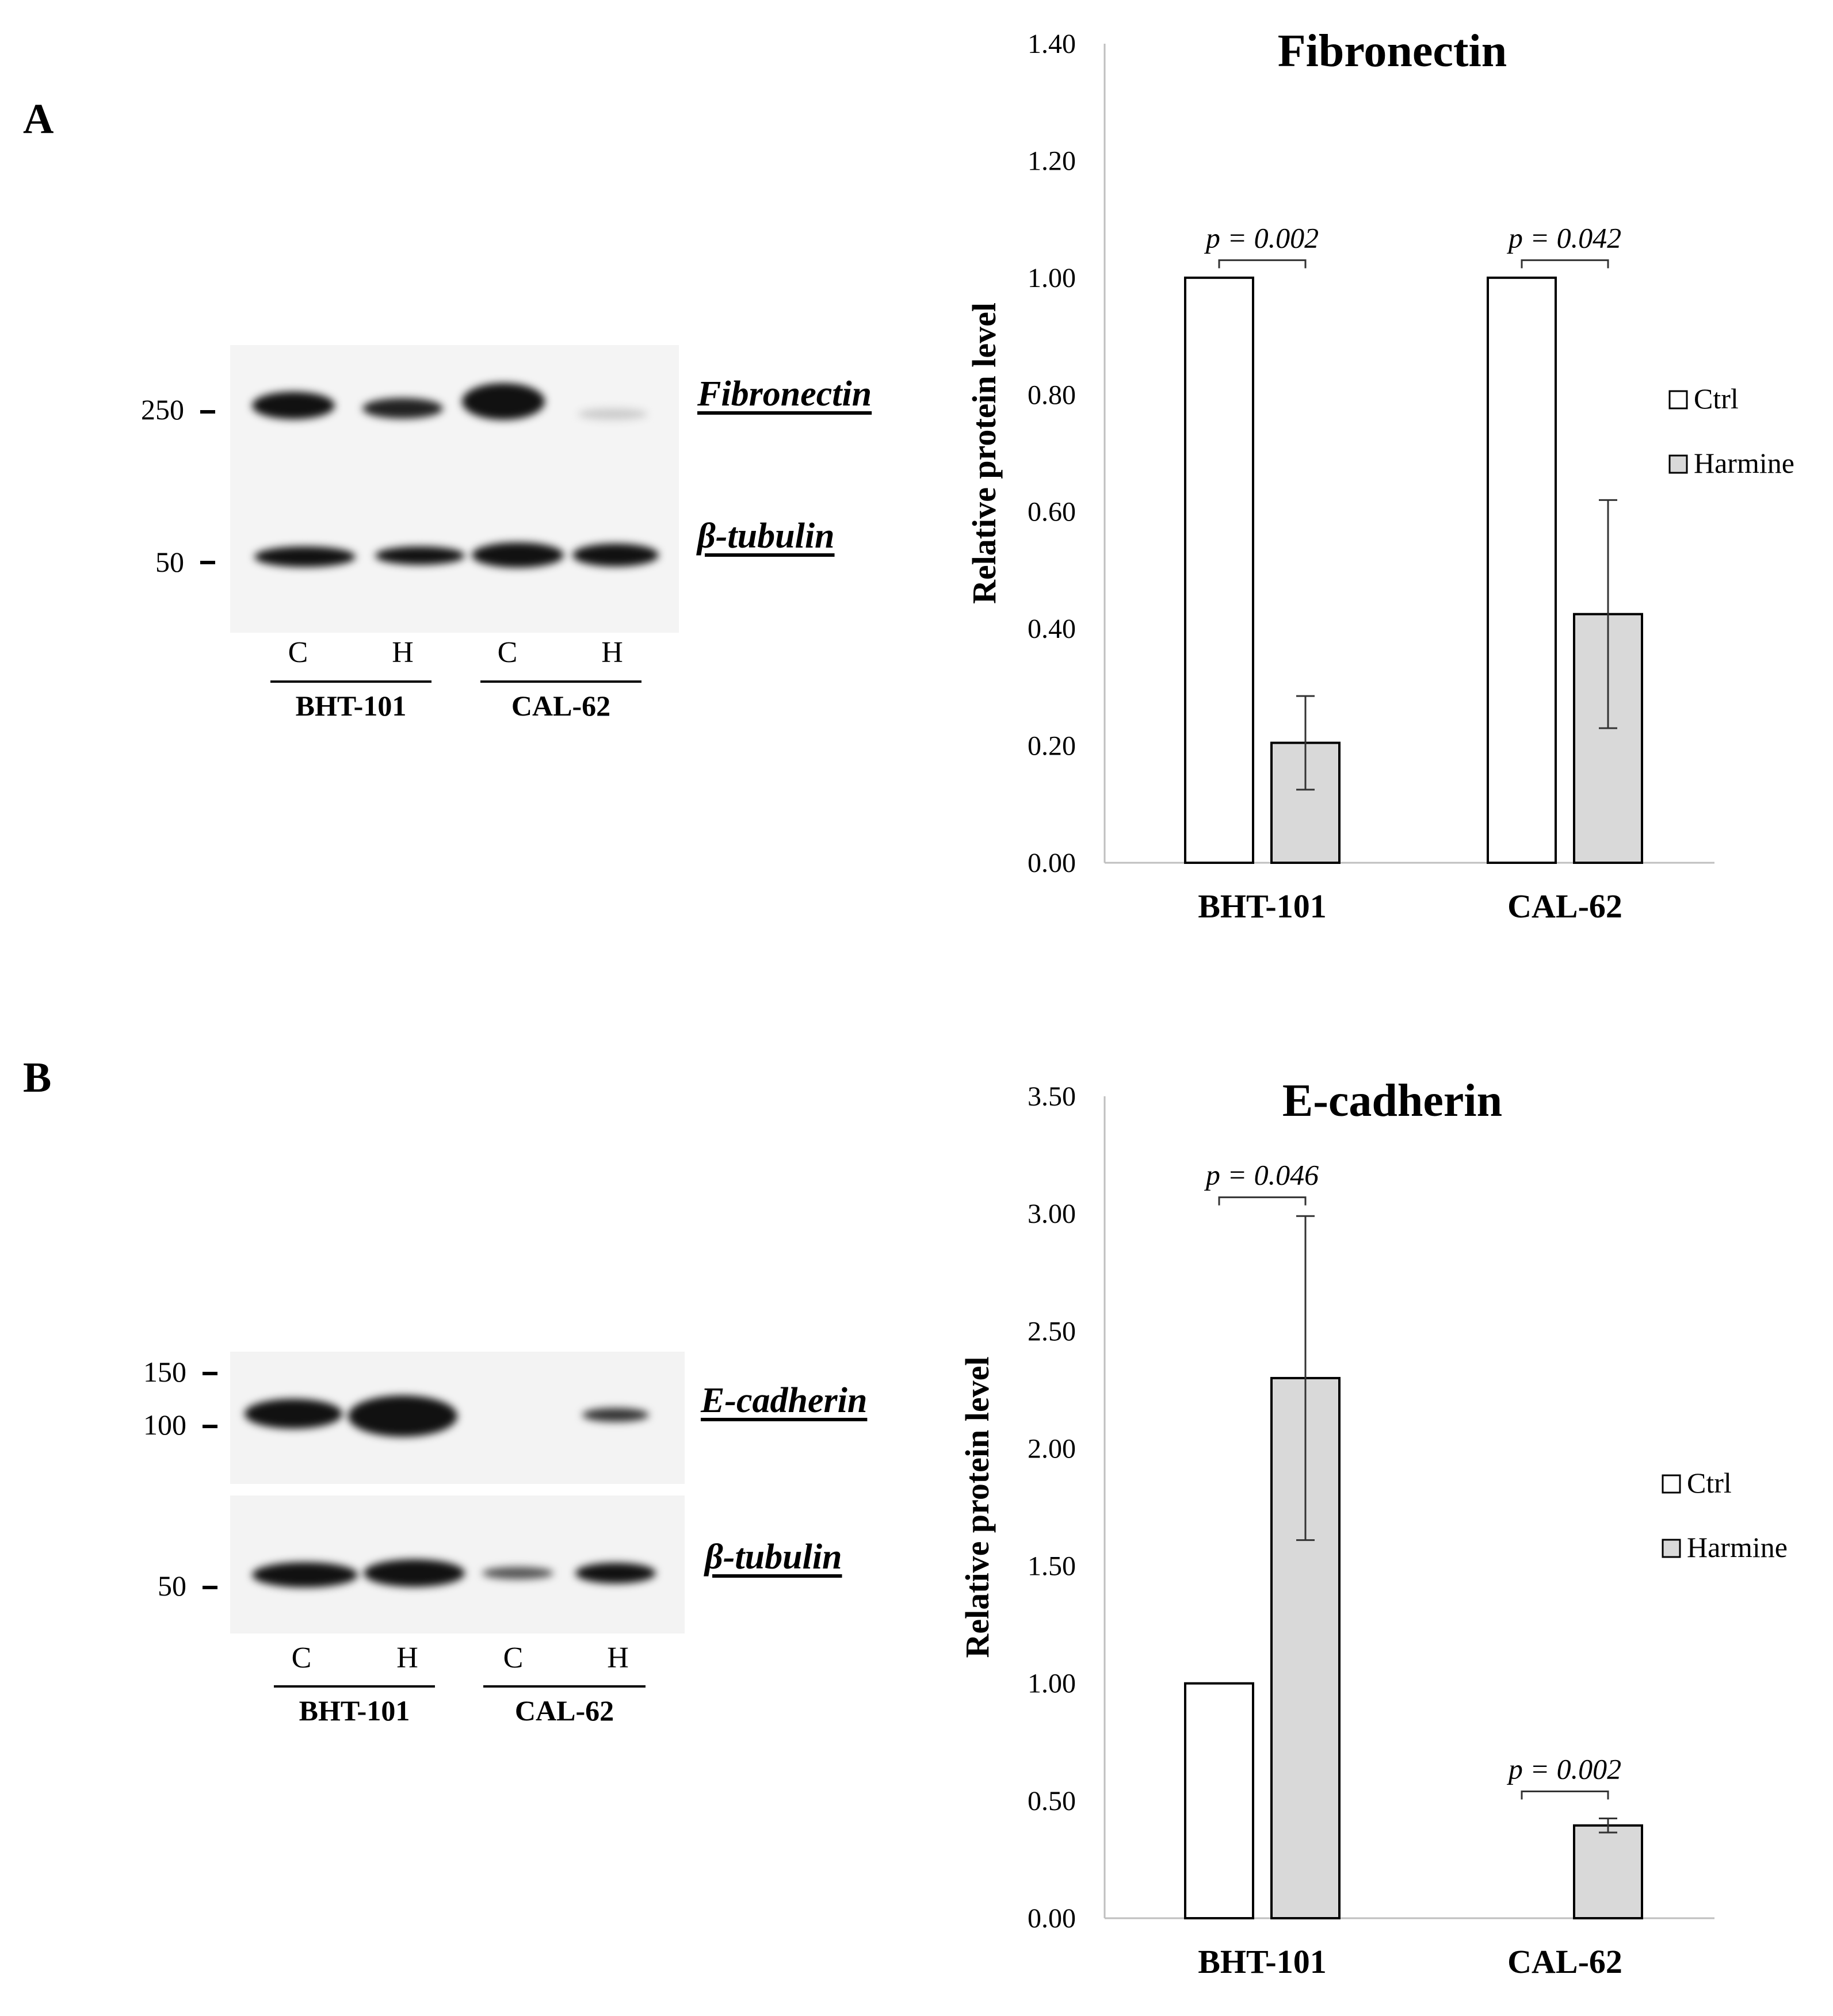  I want to click on y-tick-label: 3.50, so click(1052, 1096).